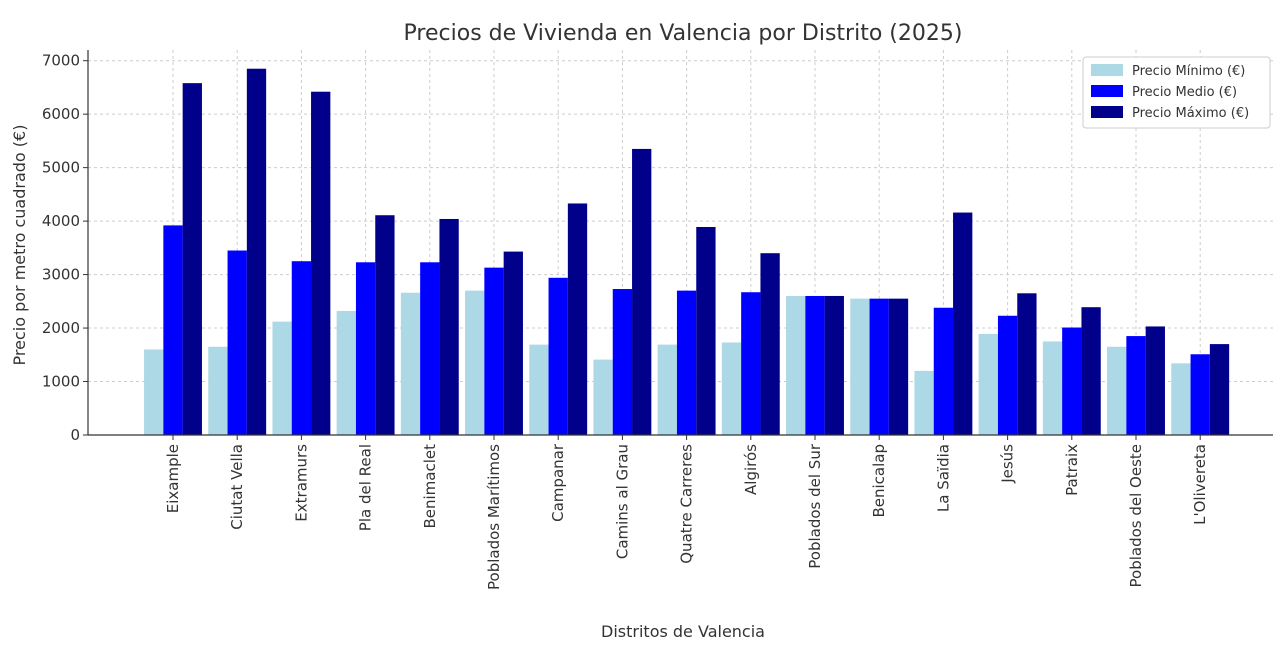  What do you see at coordinates (65, 248) in the screenshot?
I see `y-tick-labels: 0 1000 2000 3000 4000 5000 6000 7000` at bounding box center [65, 248].